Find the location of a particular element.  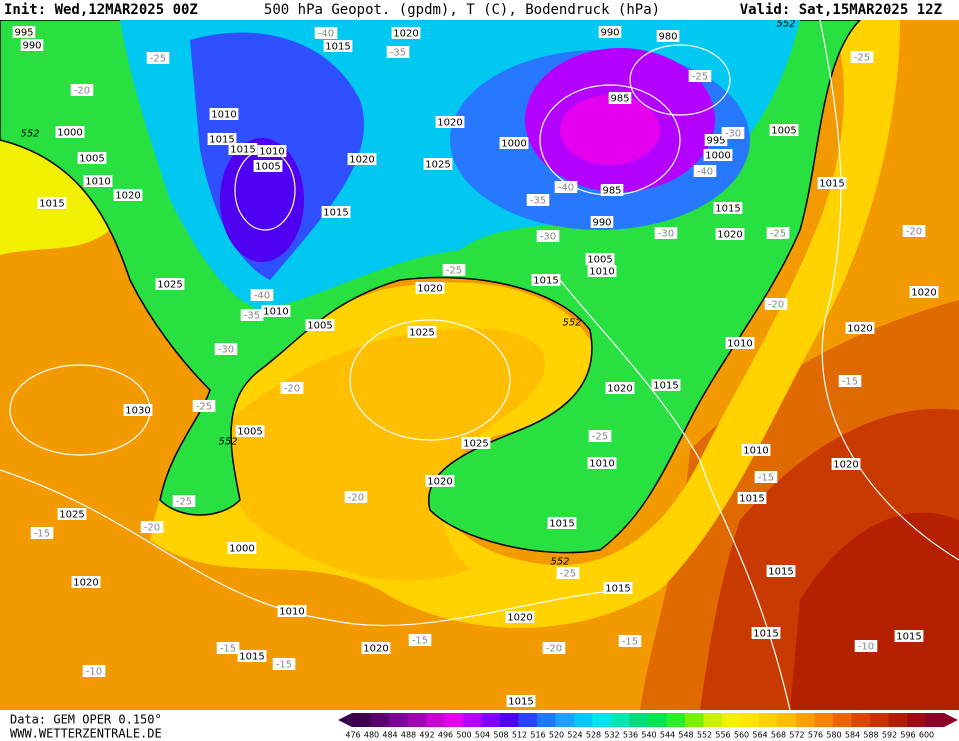

scale-label: 520 is located at coordinates (556, 735).